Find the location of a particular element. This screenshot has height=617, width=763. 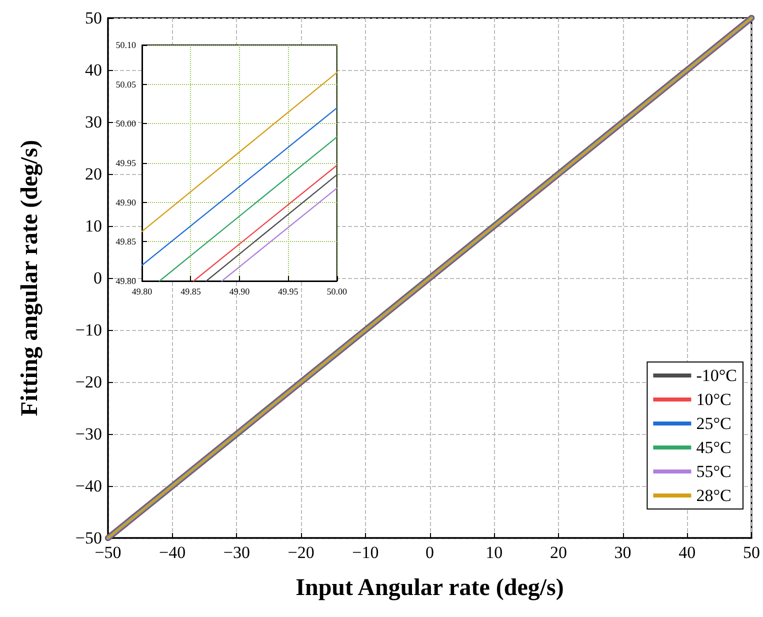

x-tick-label: 40 is located at coordinates (687, 552).